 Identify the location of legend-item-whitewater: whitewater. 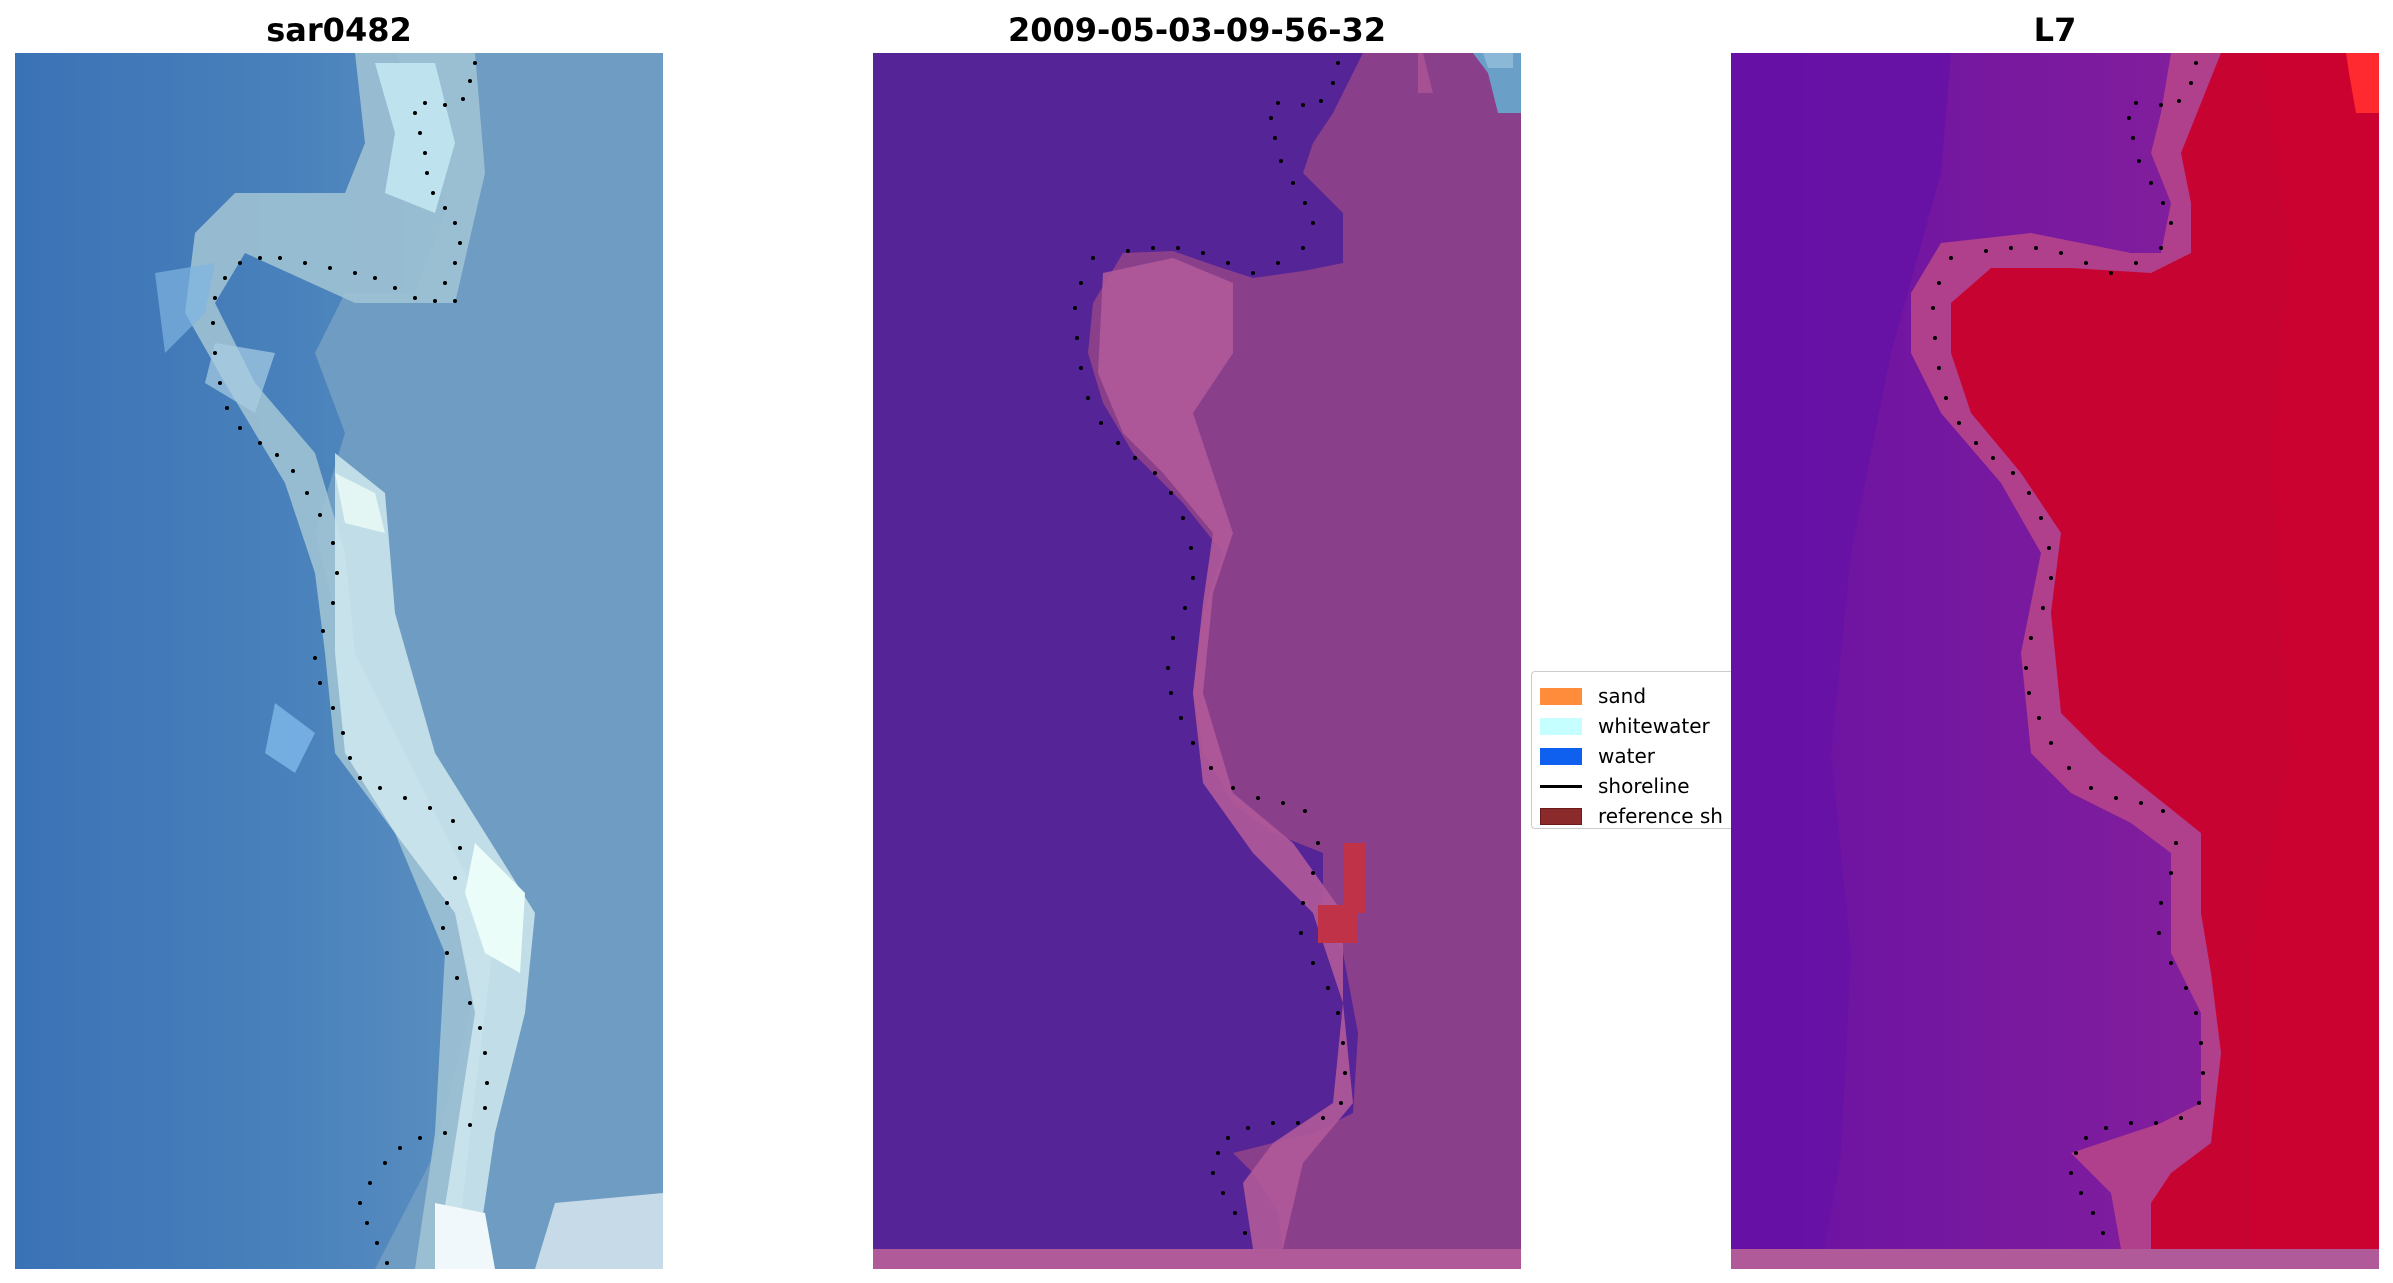
(1625, 726).